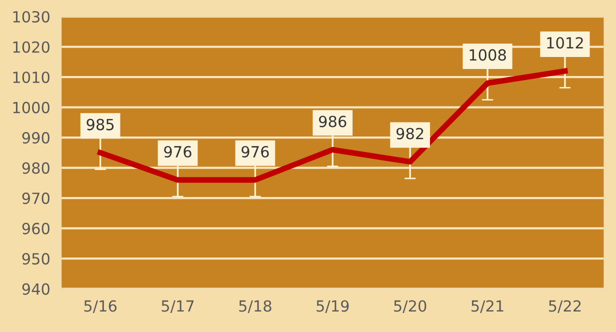 The height and width of the screenshot is (332, 616). What do you see at coordinates (488, 306) in the screenshot?
I see `x-tick-label: 5/21` at bounding box center [488, 306].